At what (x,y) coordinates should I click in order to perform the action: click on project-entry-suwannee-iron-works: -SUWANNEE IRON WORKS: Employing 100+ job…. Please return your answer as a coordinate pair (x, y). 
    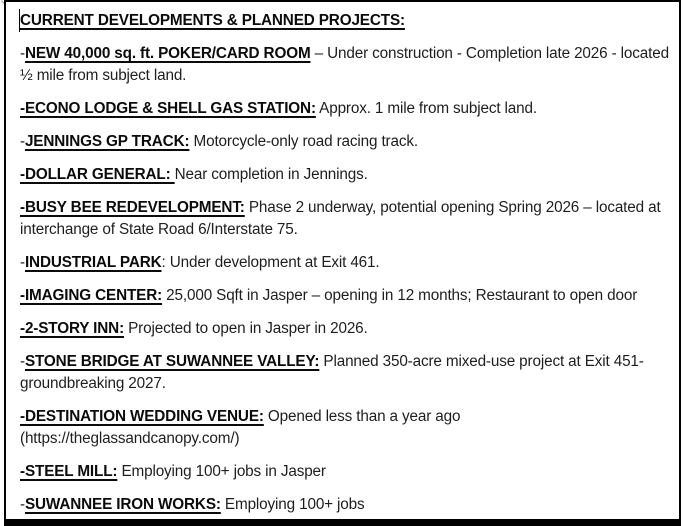
    Looking at the image, I should click on (345, 505).